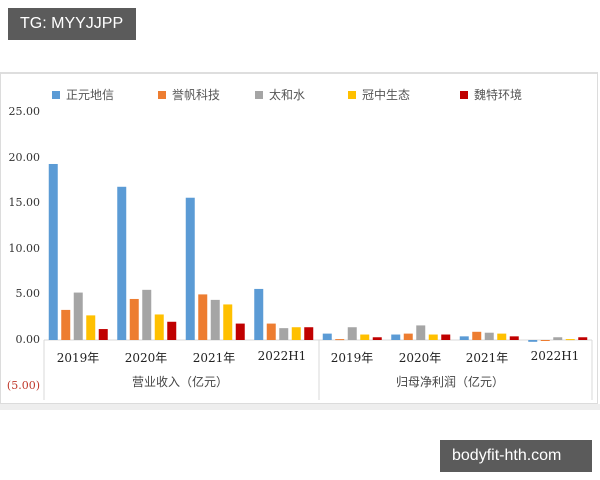 Image resolution: width=600 pixels, height=480 pixels. Describe the element at coordinates (24, 248) in the screenshot. I see `y-tick-label: 10.00` at that location.